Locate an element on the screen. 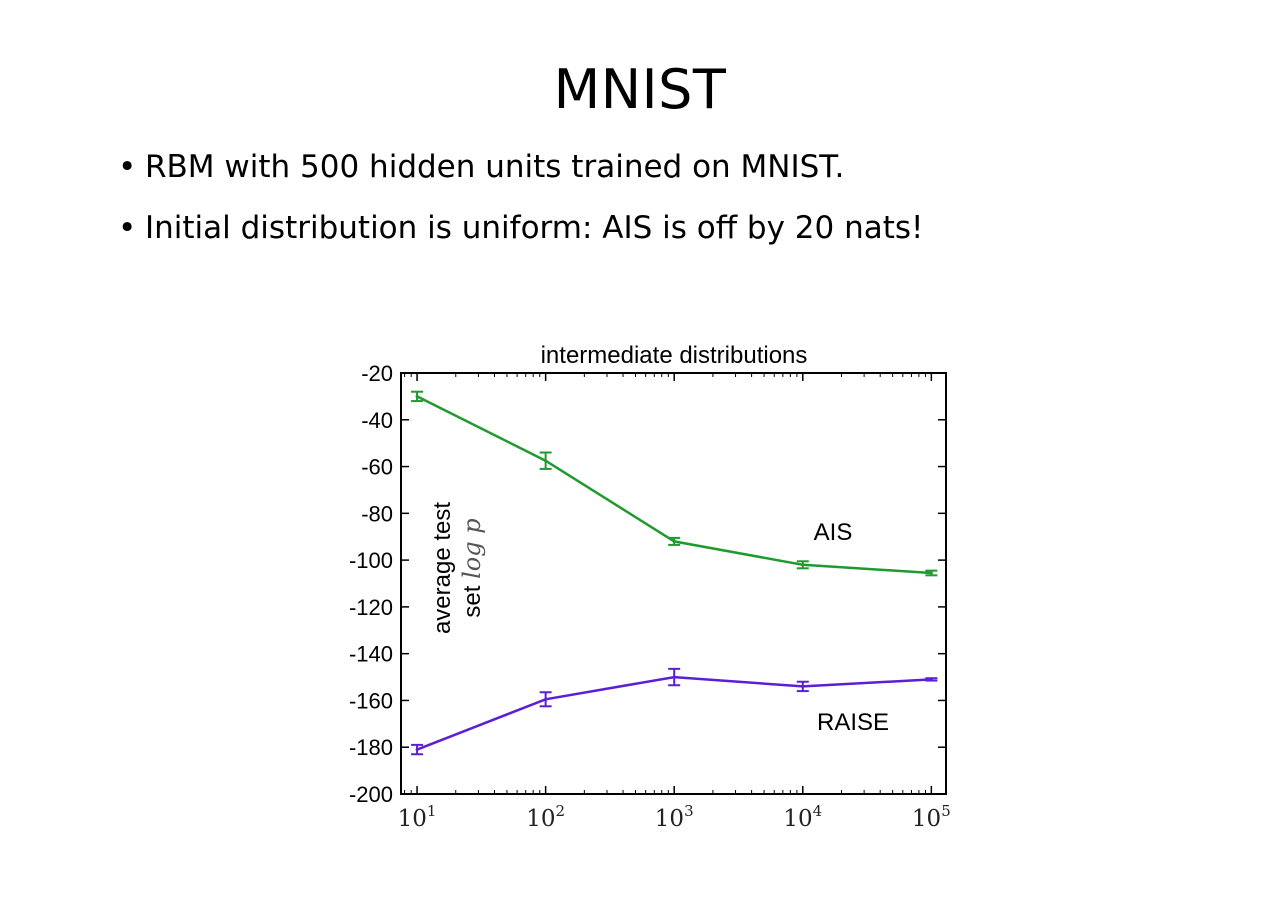 The width and height of the screenshot is (1280, 904). series-label-raise: RAISE is located at coordinates (853, 722).